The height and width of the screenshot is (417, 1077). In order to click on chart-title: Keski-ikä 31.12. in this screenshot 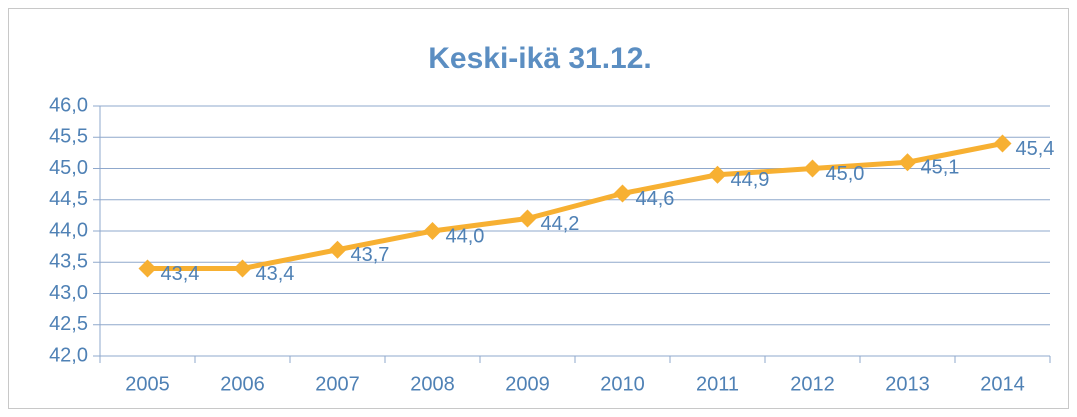, I will do `click(540, 58)`.